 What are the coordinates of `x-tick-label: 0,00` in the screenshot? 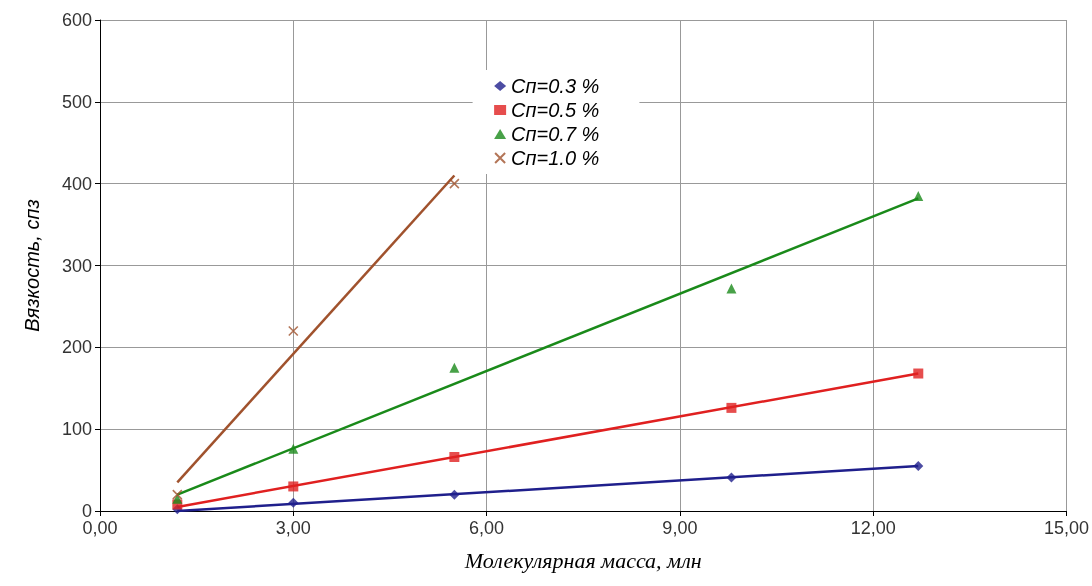 It's located at (100, 528).